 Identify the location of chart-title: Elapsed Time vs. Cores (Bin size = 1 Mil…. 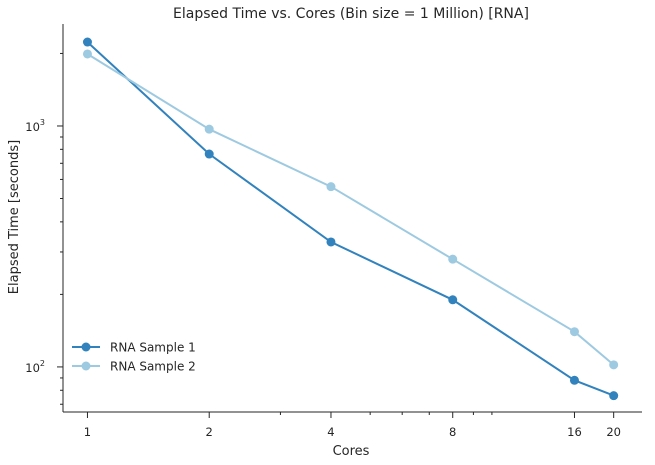
(351, 14).